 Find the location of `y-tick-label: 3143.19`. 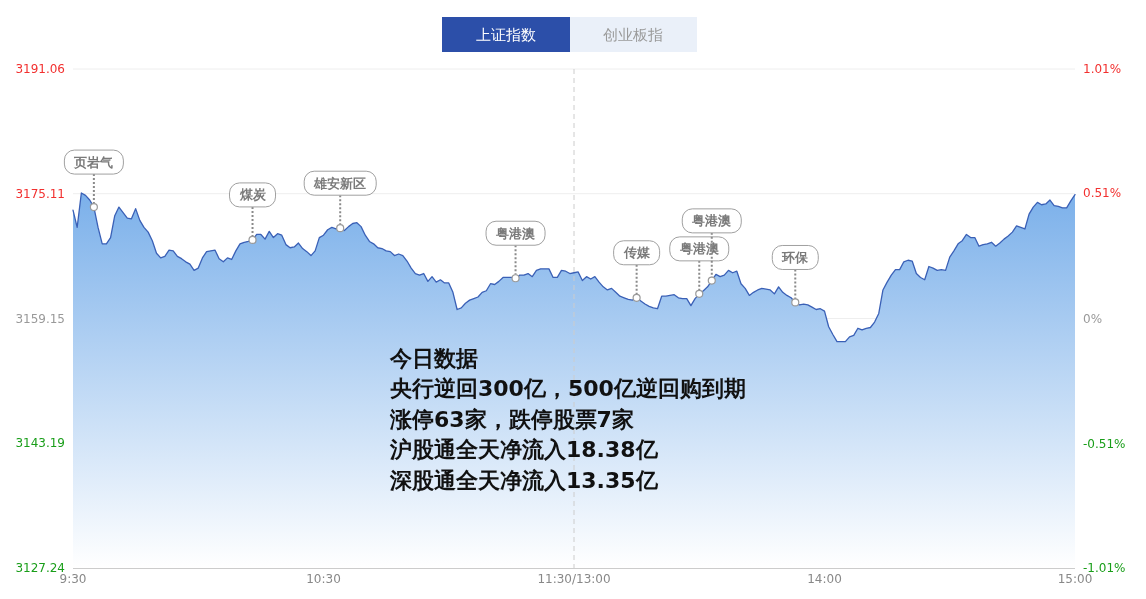

y-tick-label: 3143.19 is located at coordinates (40, 443).